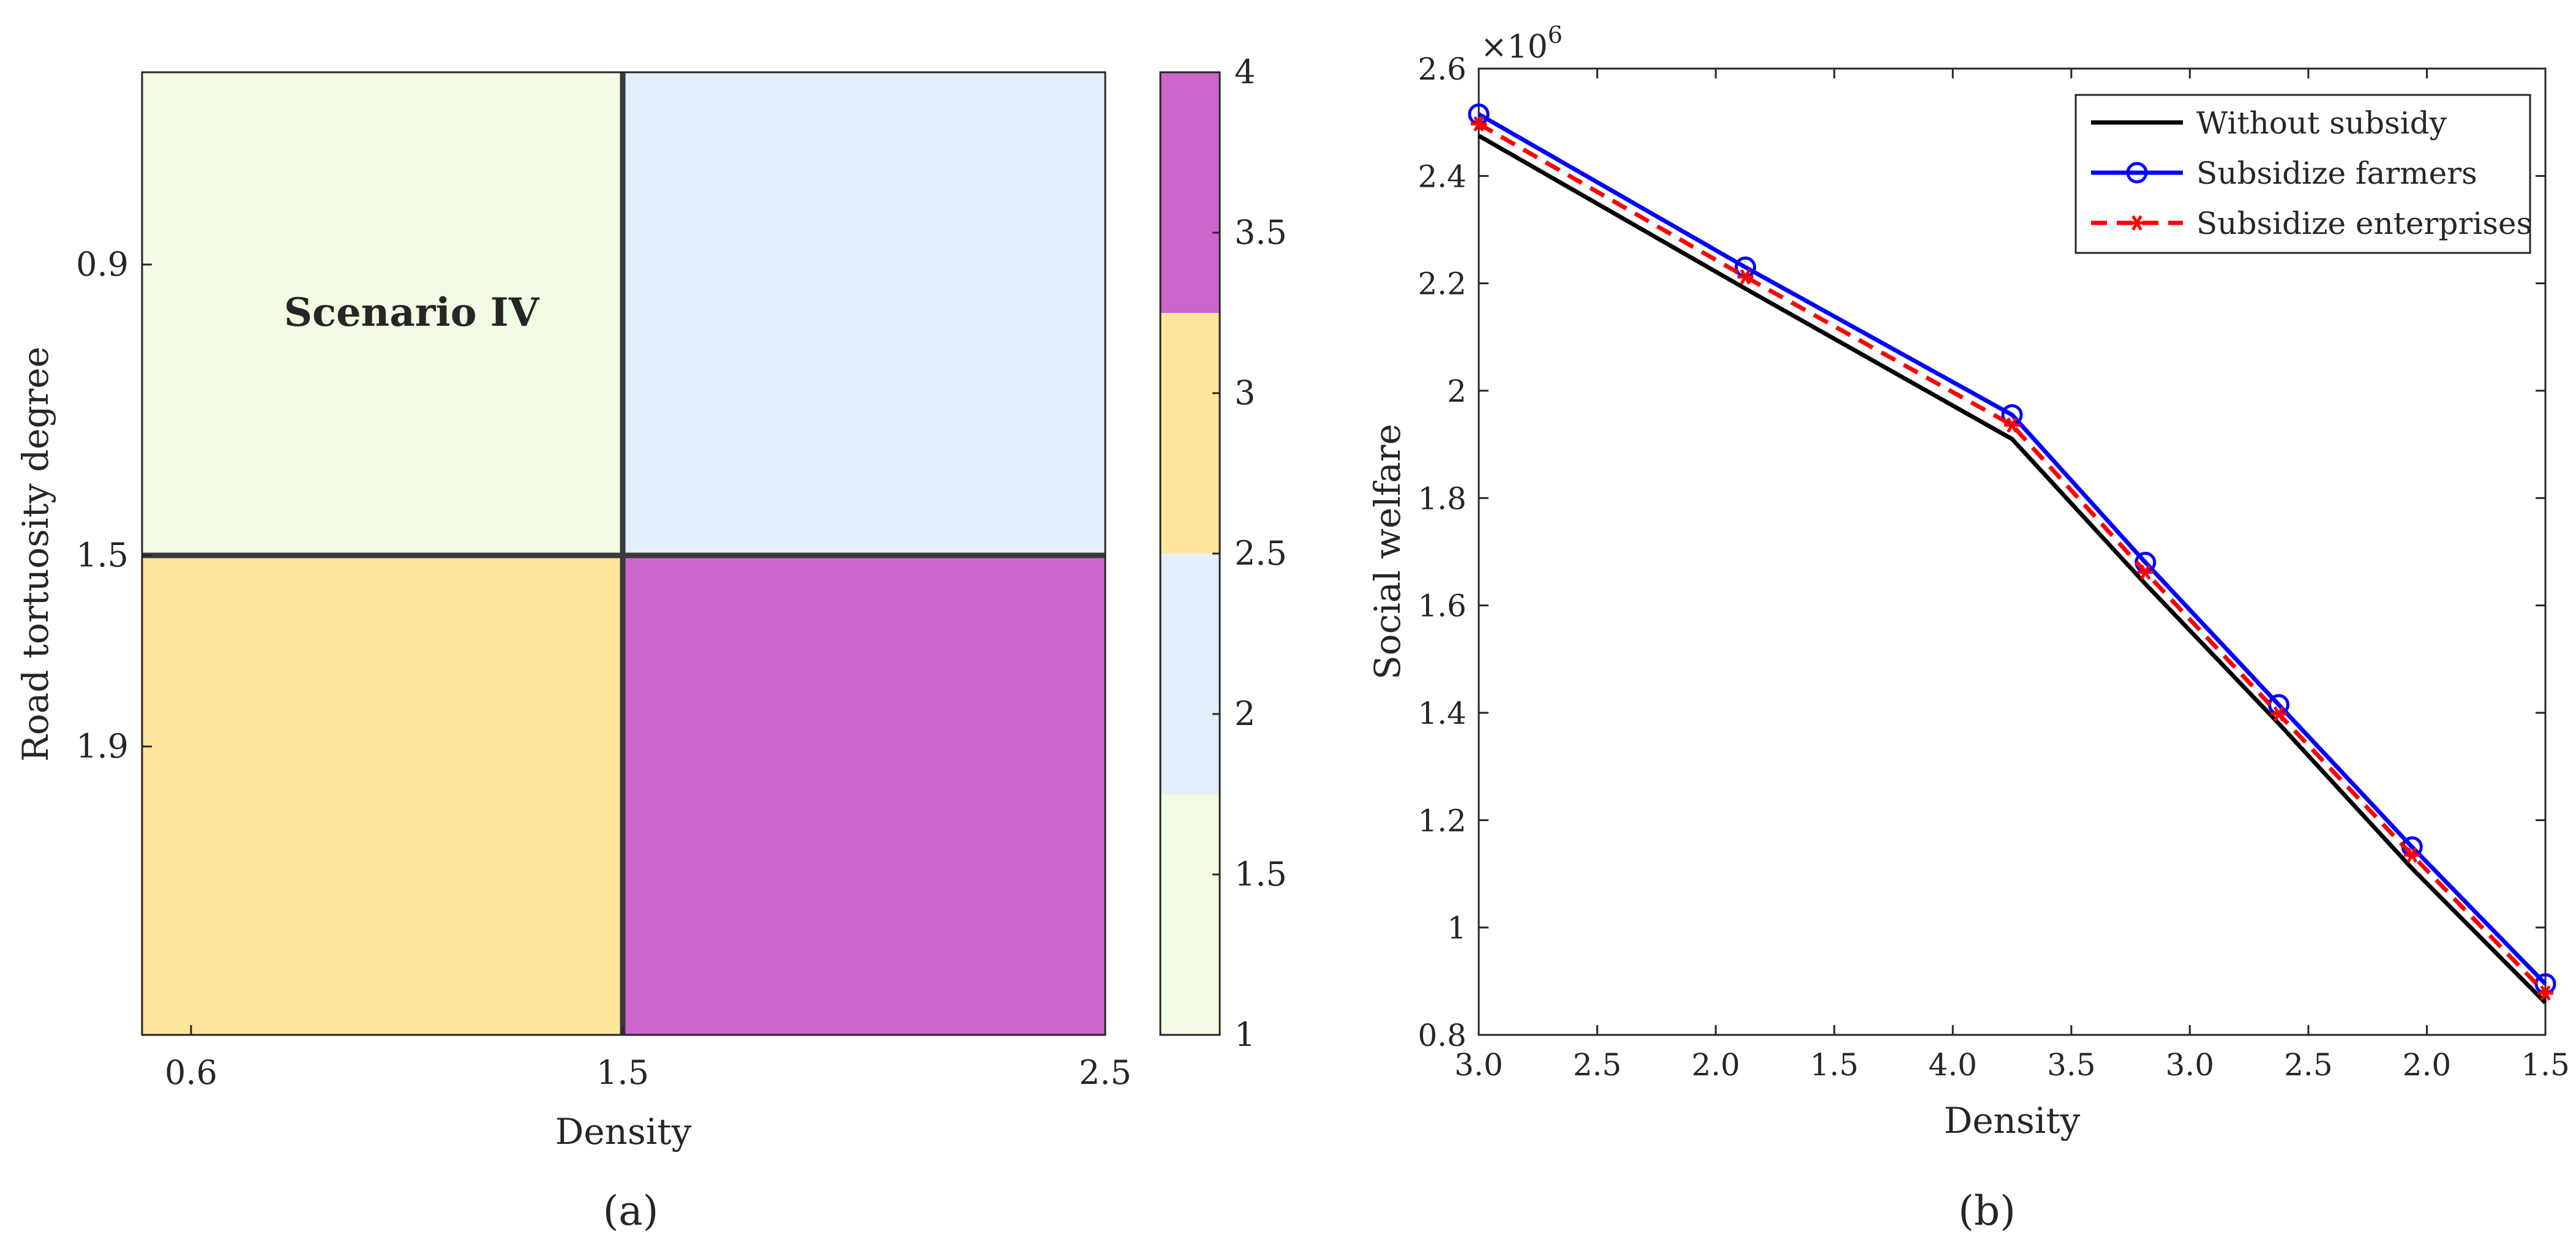 The image size is (2576, 1248). What do you see at coordinates (1442, 820) in the screenshot?
I see `line-y-tick-label: 1.2` at bounding box center [1442, 820].